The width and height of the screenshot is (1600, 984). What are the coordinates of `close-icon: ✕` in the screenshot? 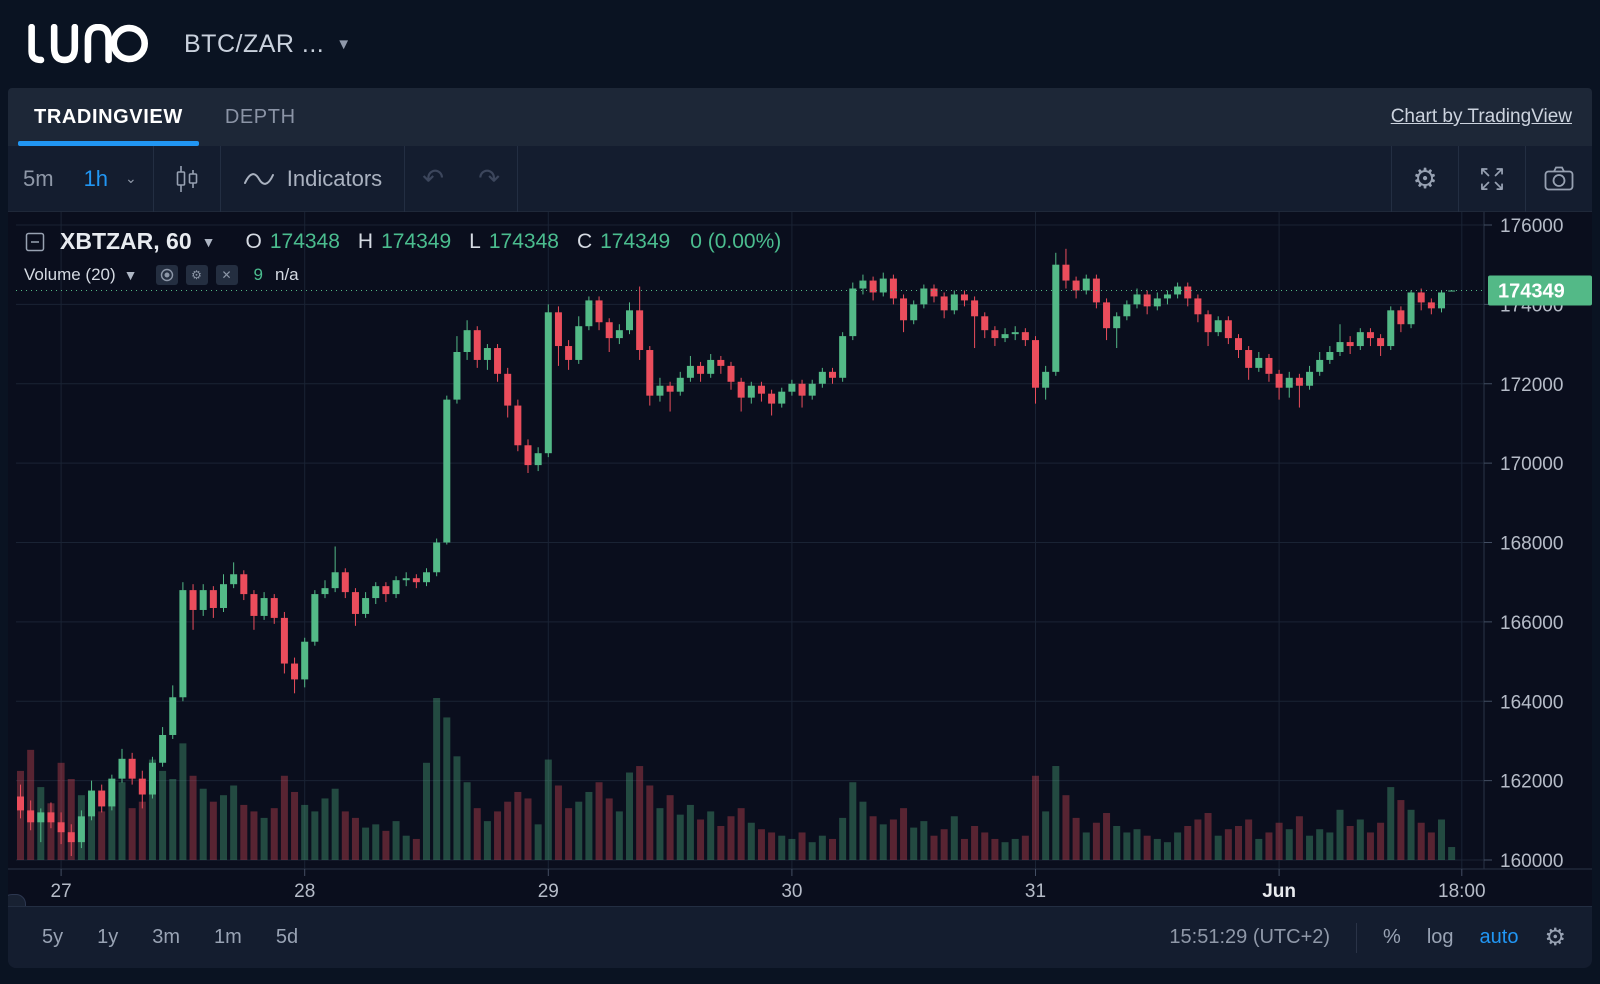 It's located at (226, 275).